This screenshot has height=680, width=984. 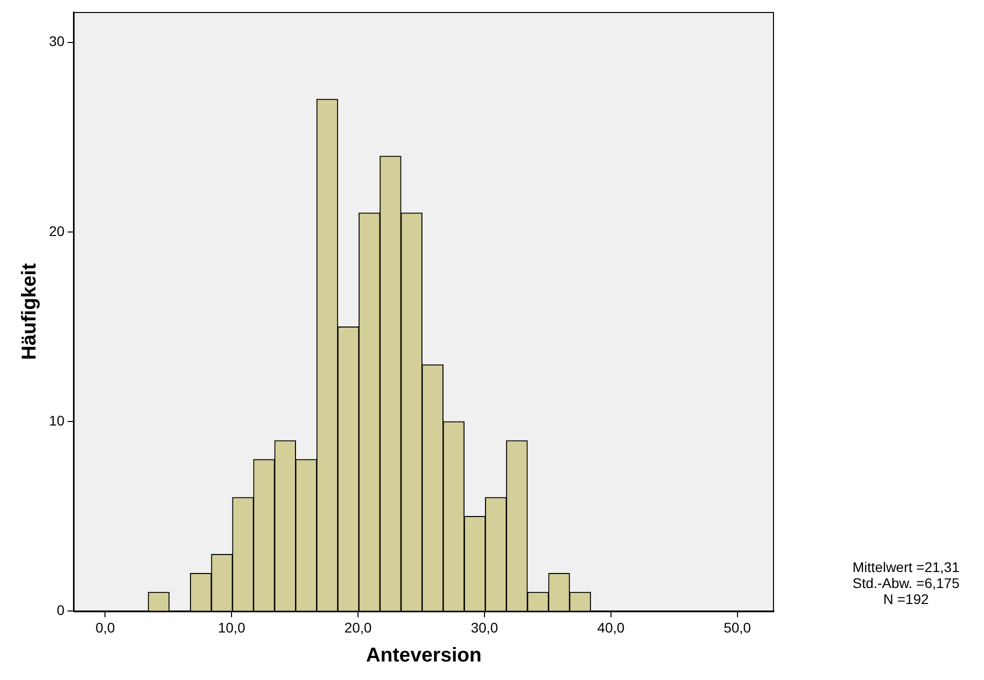 I want to click on y-tick-label: 10, so click(x=56, y=420).